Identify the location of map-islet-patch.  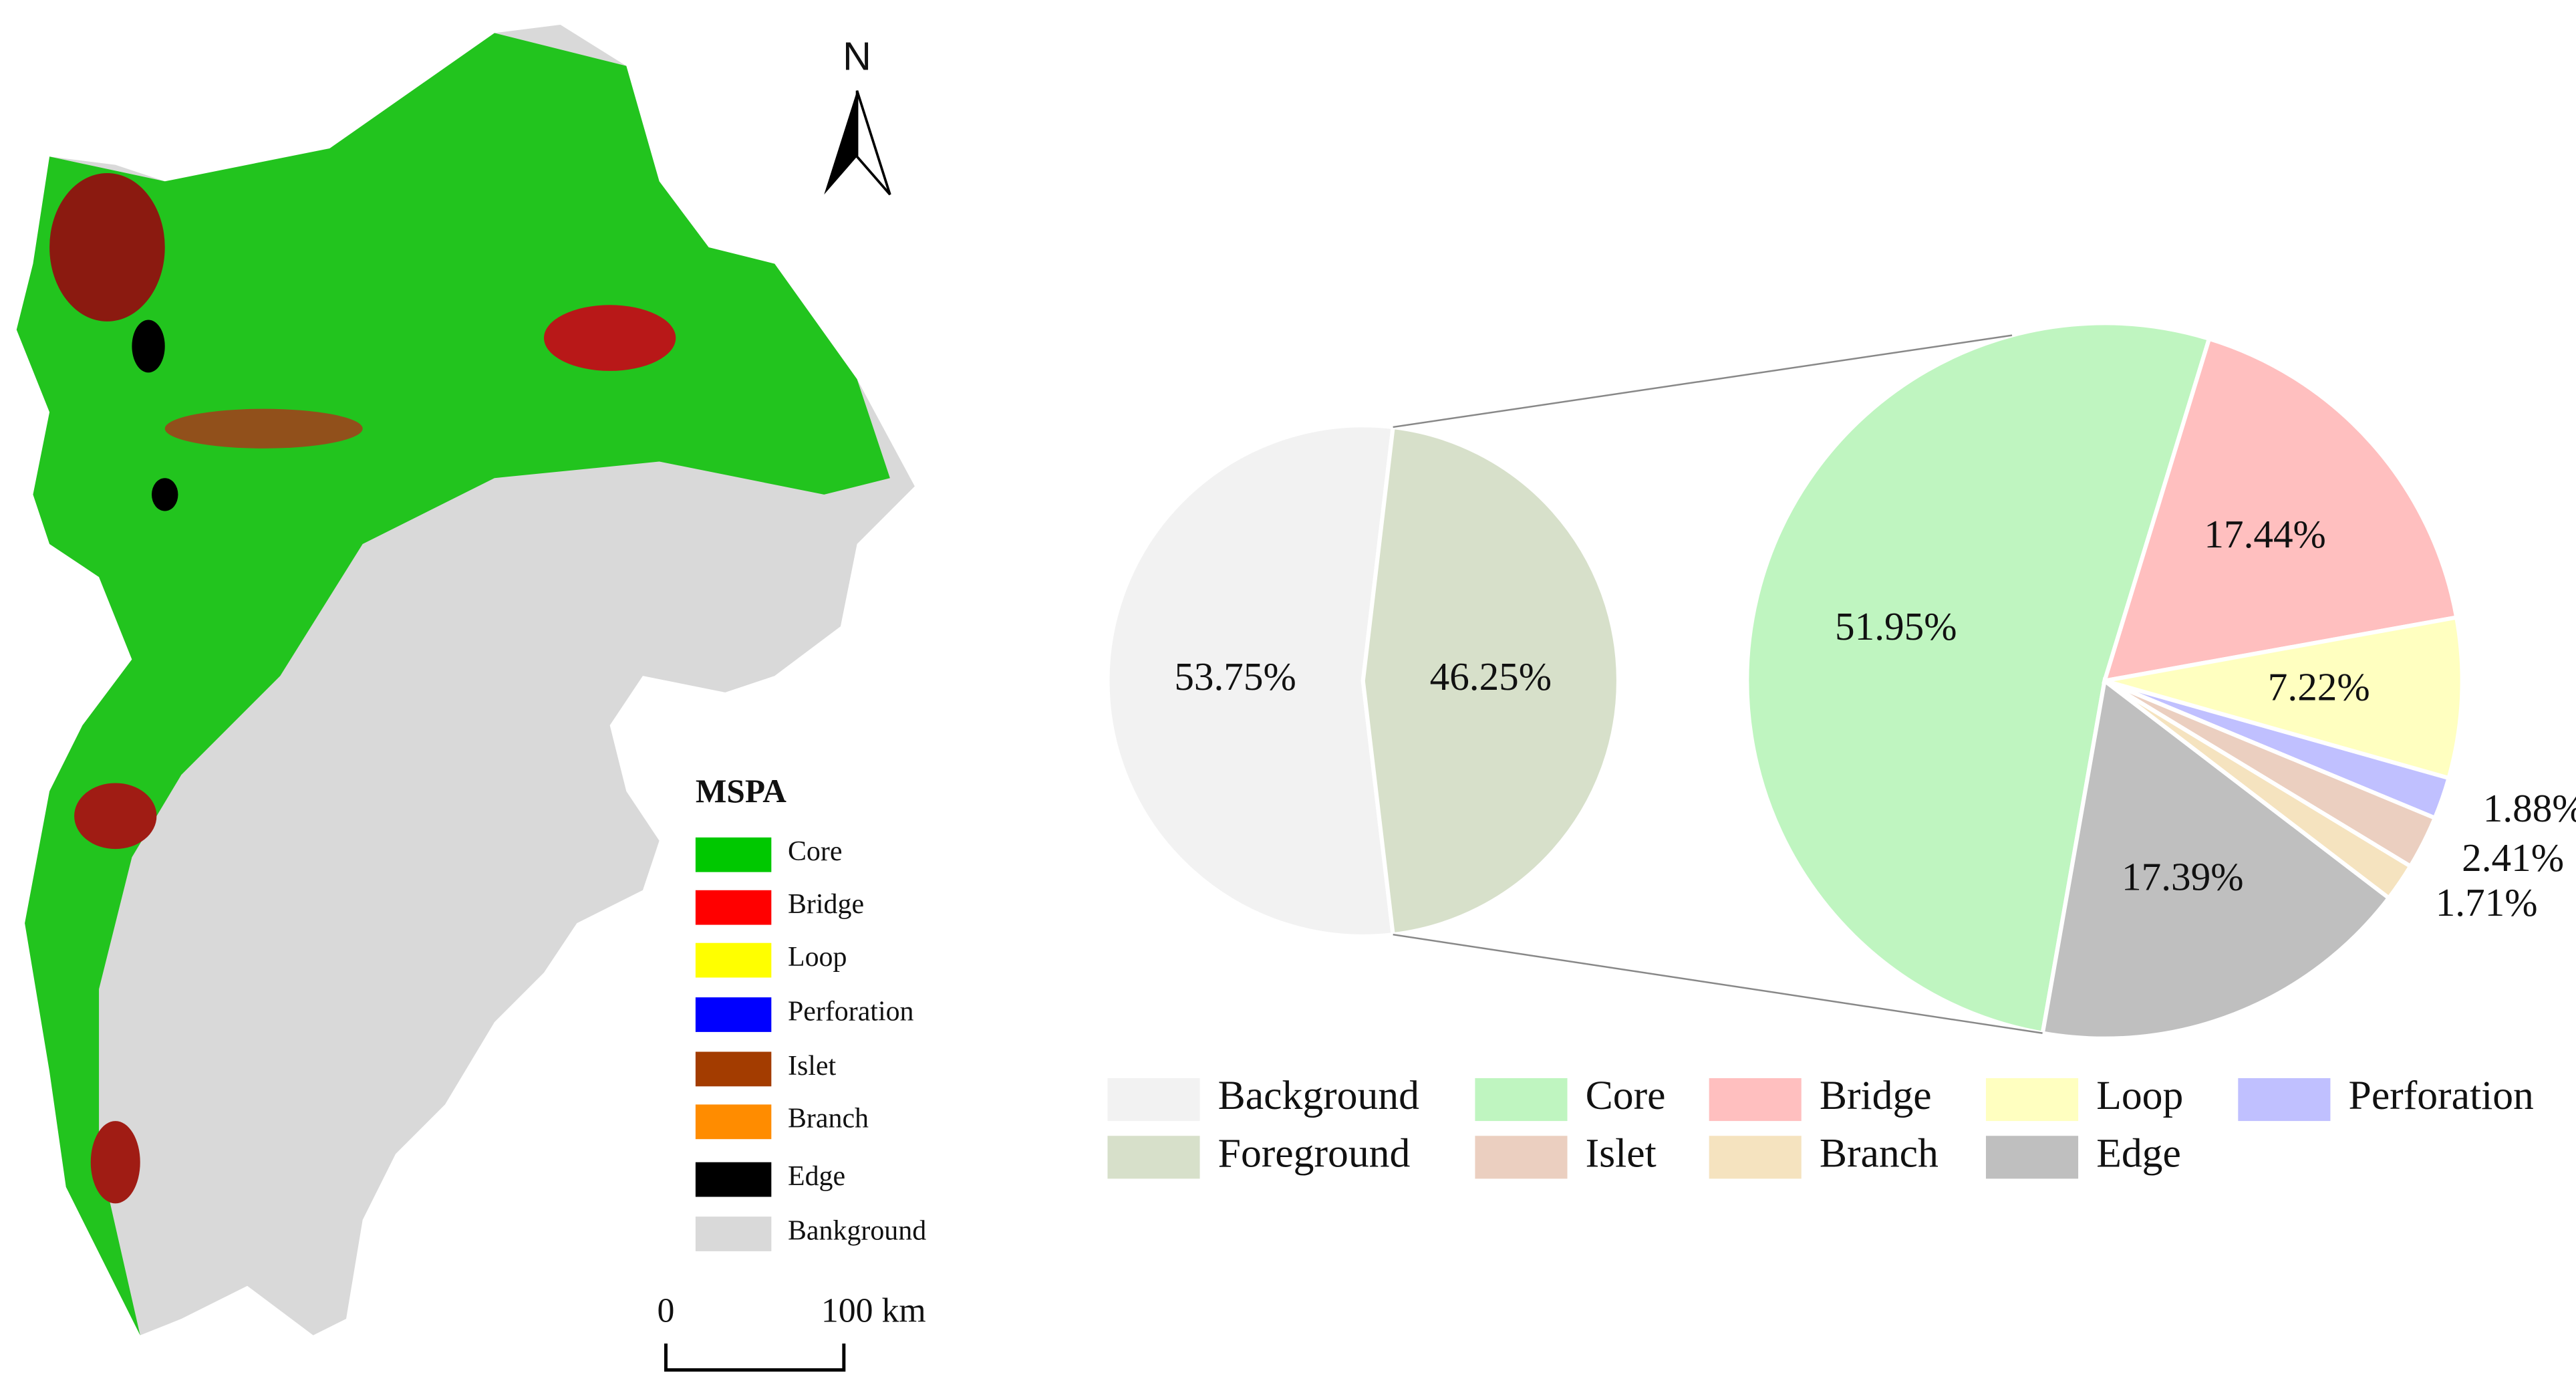
(107, 247).